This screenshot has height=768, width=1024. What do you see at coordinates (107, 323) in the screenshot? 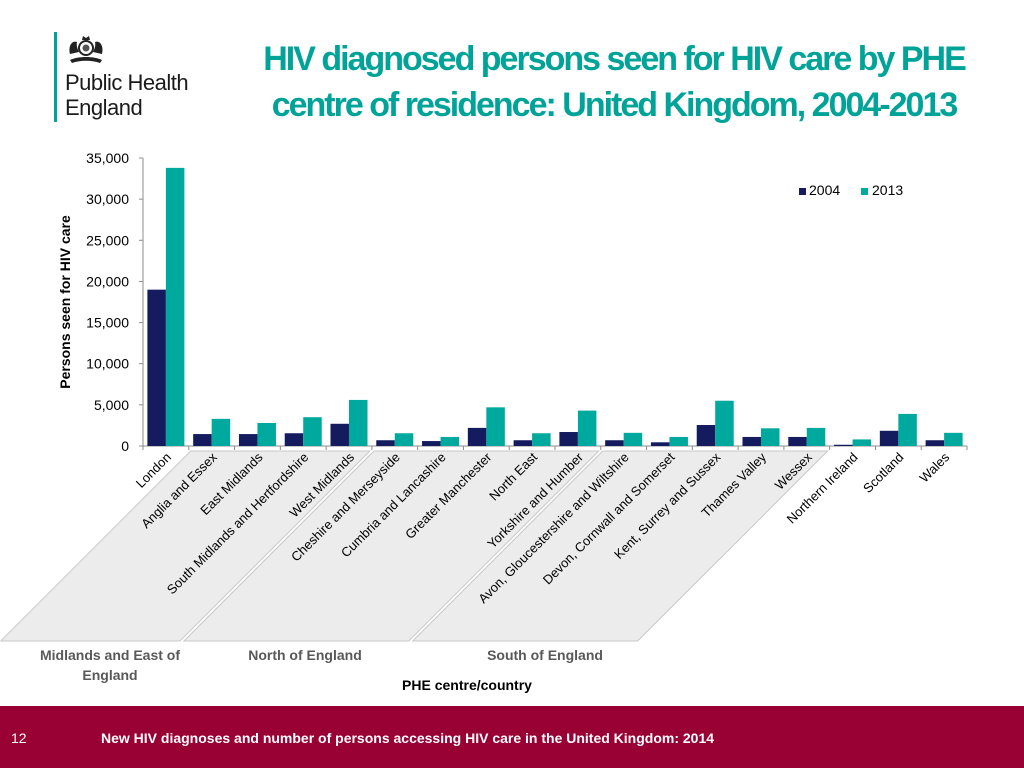
I see `y-tick-label: 15,000` at bounding box center [107, 323].